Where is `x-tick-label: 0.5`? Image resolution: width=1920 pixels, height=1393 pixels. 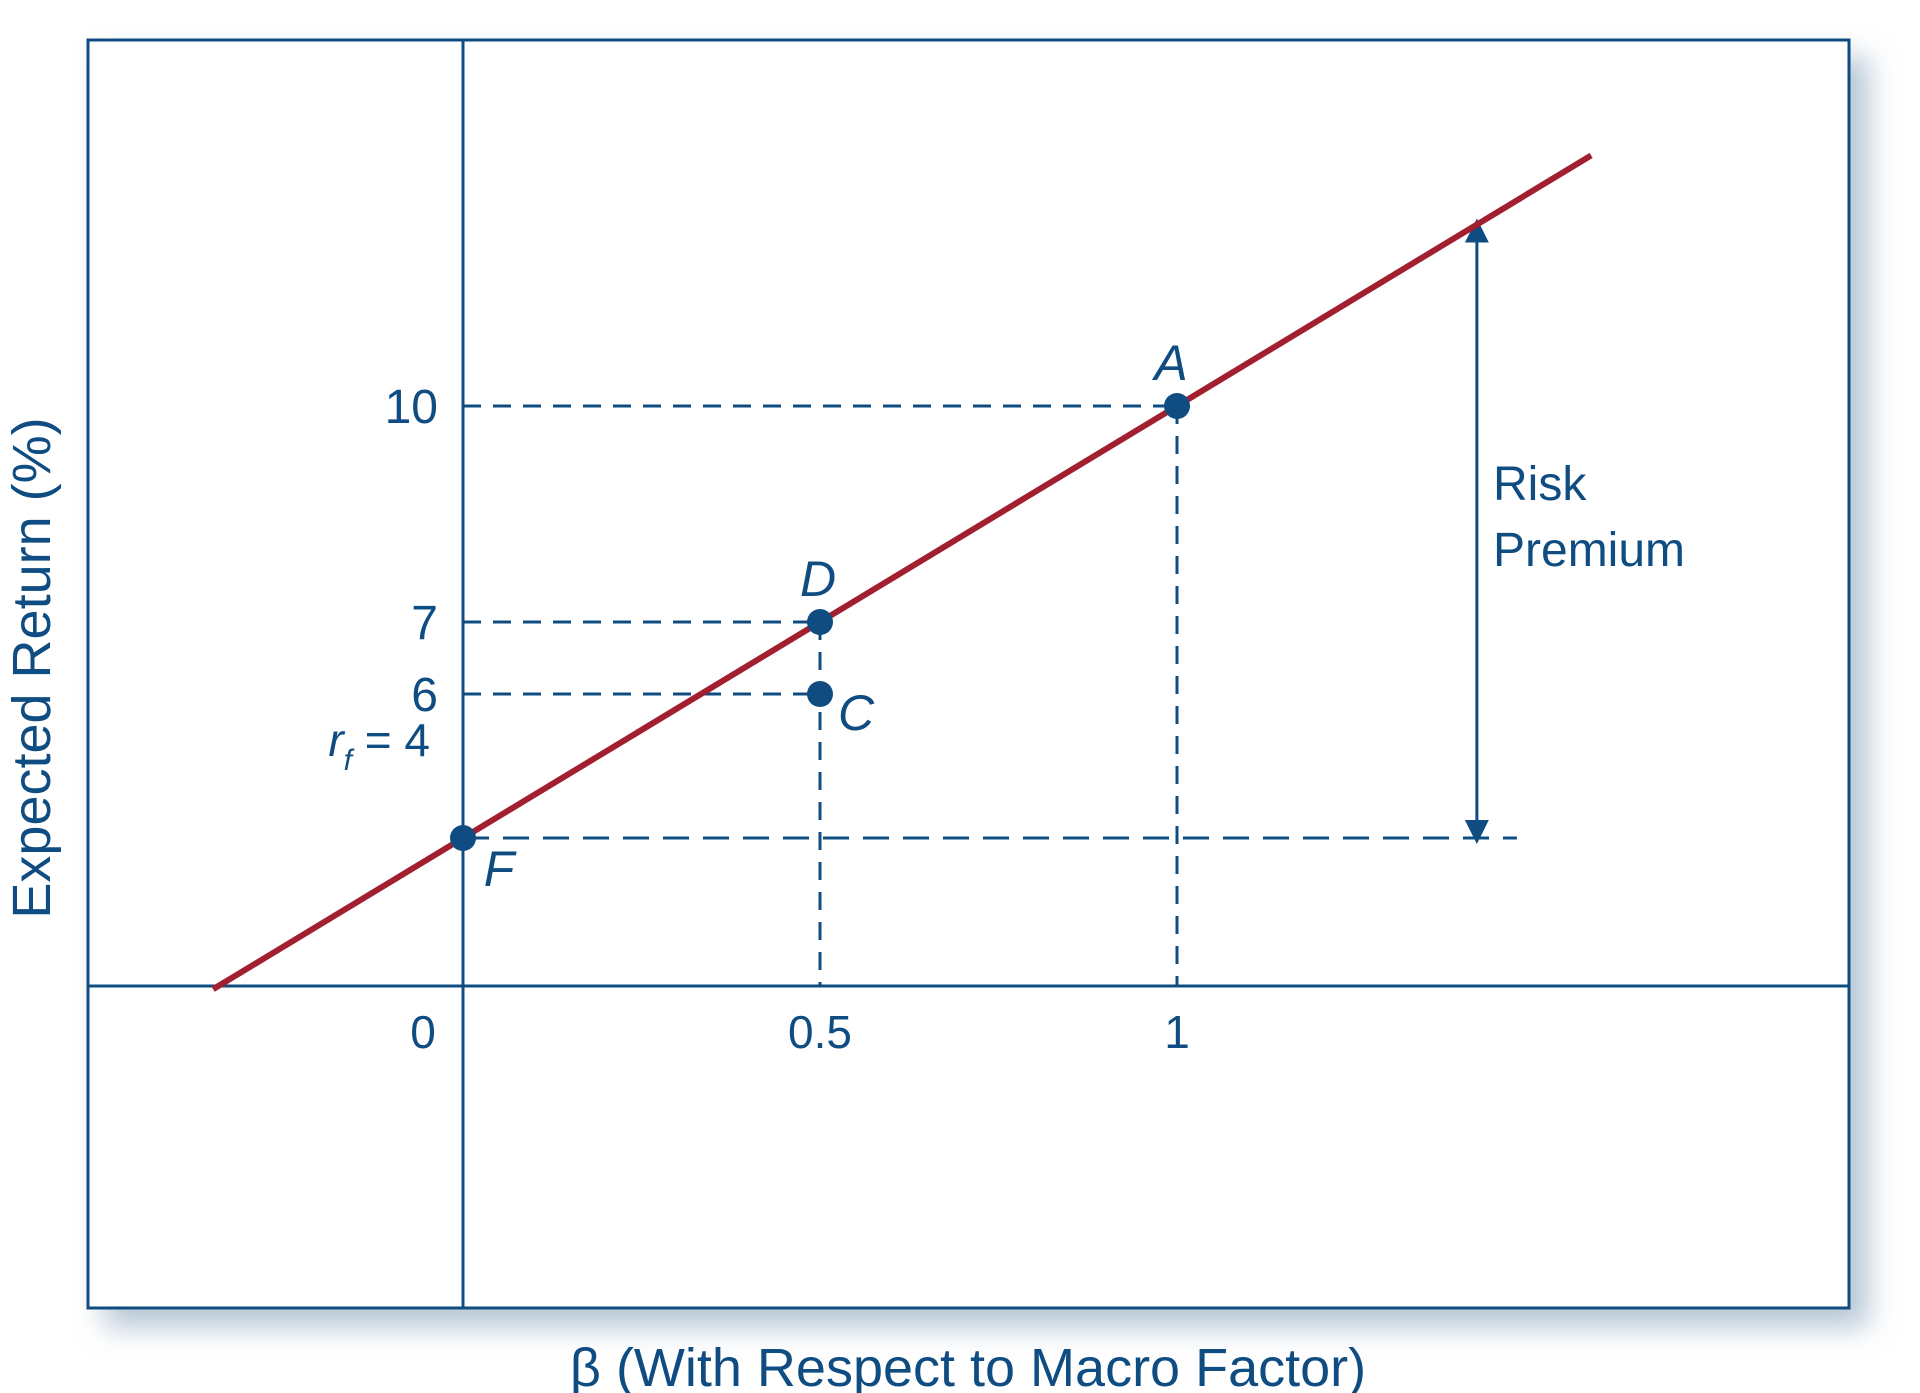
x-tick-label: 0.5 is located at coordinates (820, 1032).